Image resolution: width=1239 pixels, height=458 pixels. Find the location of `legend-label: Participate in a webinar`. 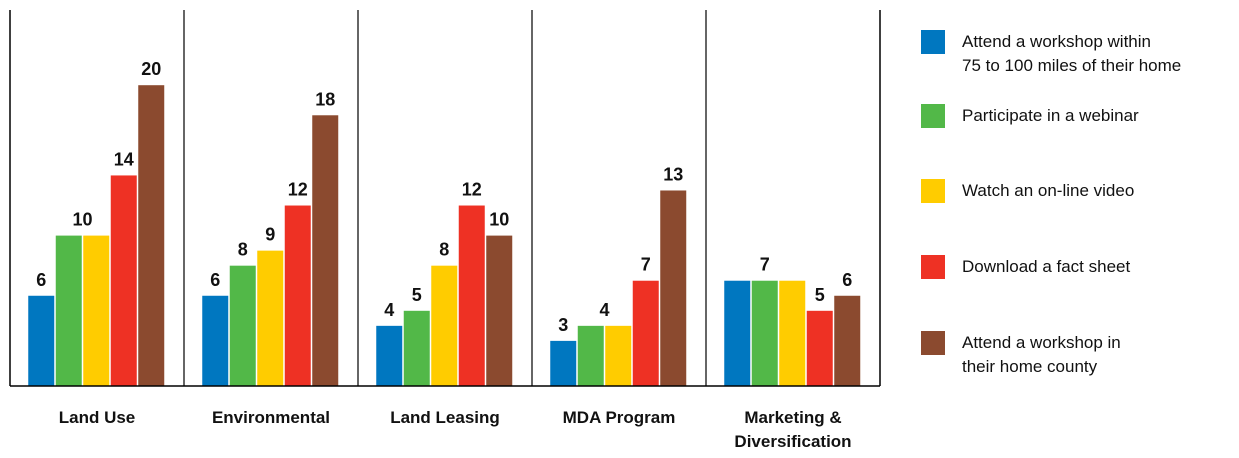

legend-label: Participate in a webinar is located at coordinates (1050, 115).